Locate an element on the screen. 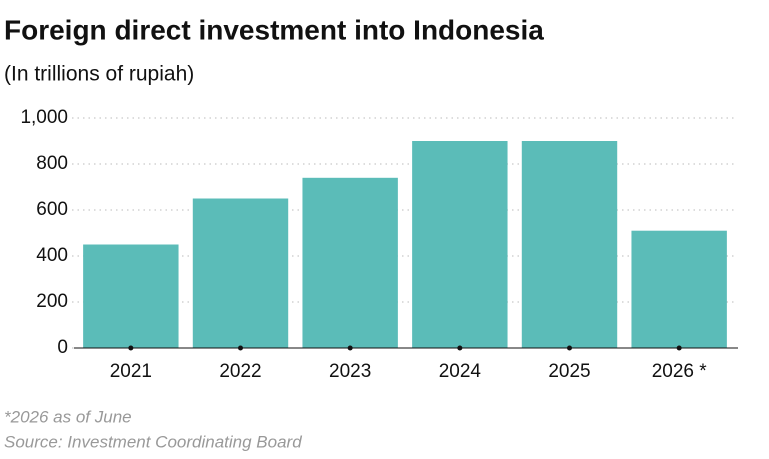 The width and height of the screenshot is (769, 459). y-tick-label: 200 is located at coordinates (52, 301).